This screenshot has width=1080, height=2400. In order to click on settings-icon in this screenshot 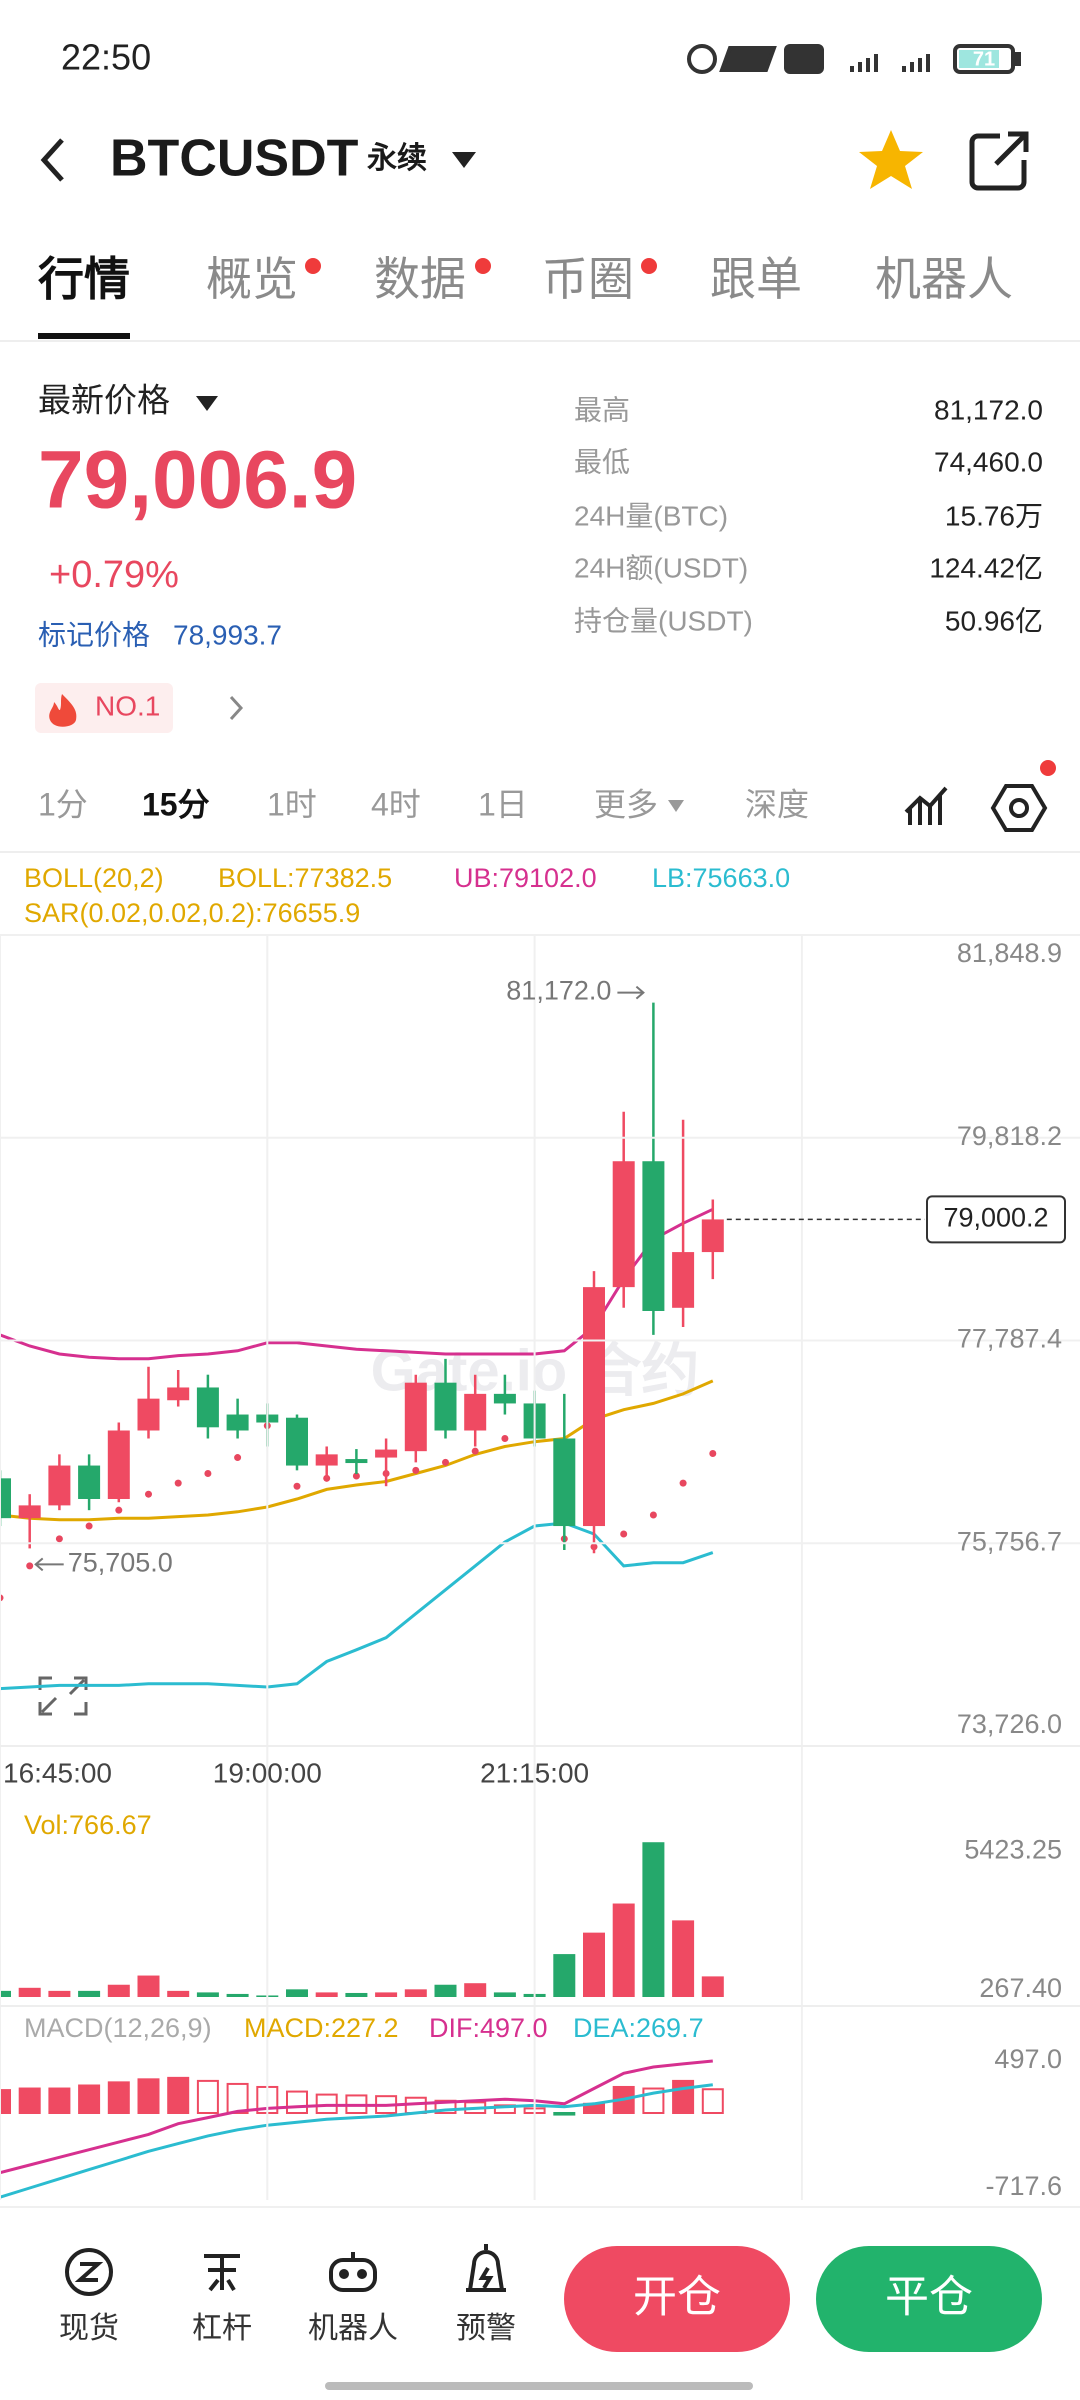, I will do `click(1019, 808)`.